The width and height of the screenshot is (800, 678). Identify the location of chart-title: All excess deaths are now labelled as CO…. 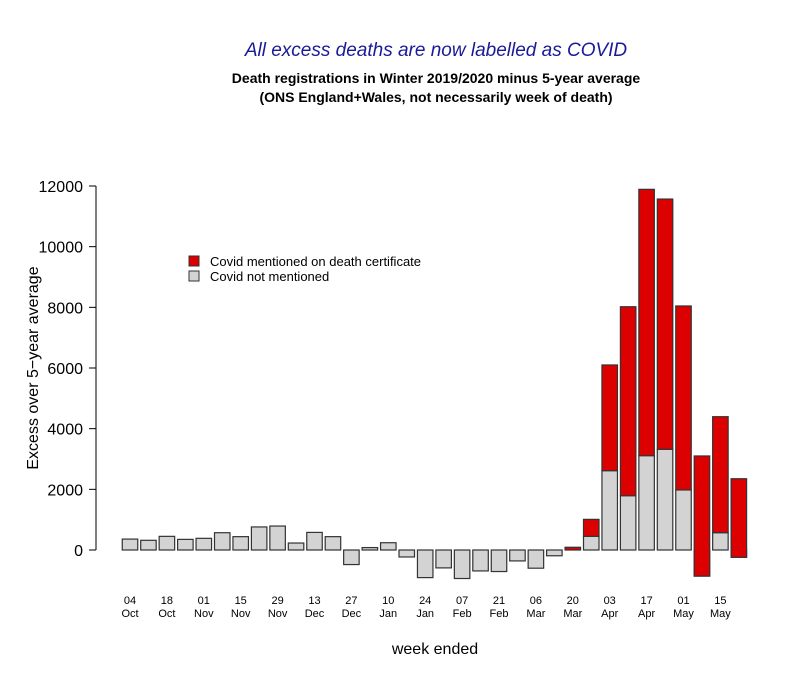
(436, 50).